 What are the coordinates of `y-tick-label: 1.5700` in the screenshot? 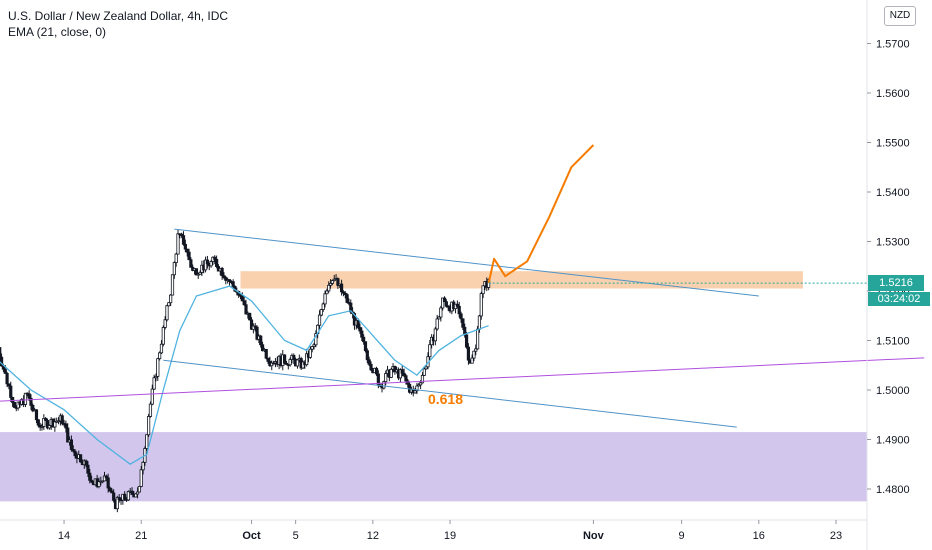 It's located at (893, 45).